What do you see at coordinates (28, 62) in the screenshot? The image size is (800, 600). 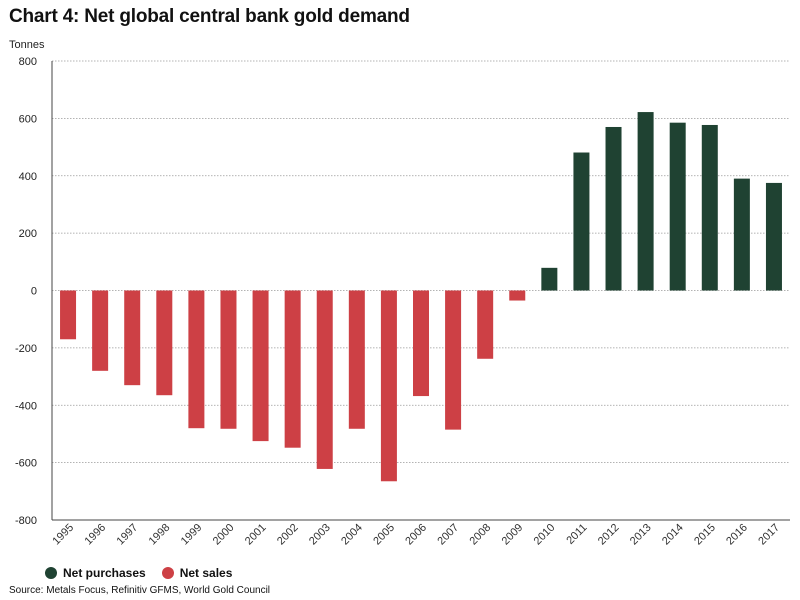 I see `y-tick-label: 800` at bounding box center [28, 62].